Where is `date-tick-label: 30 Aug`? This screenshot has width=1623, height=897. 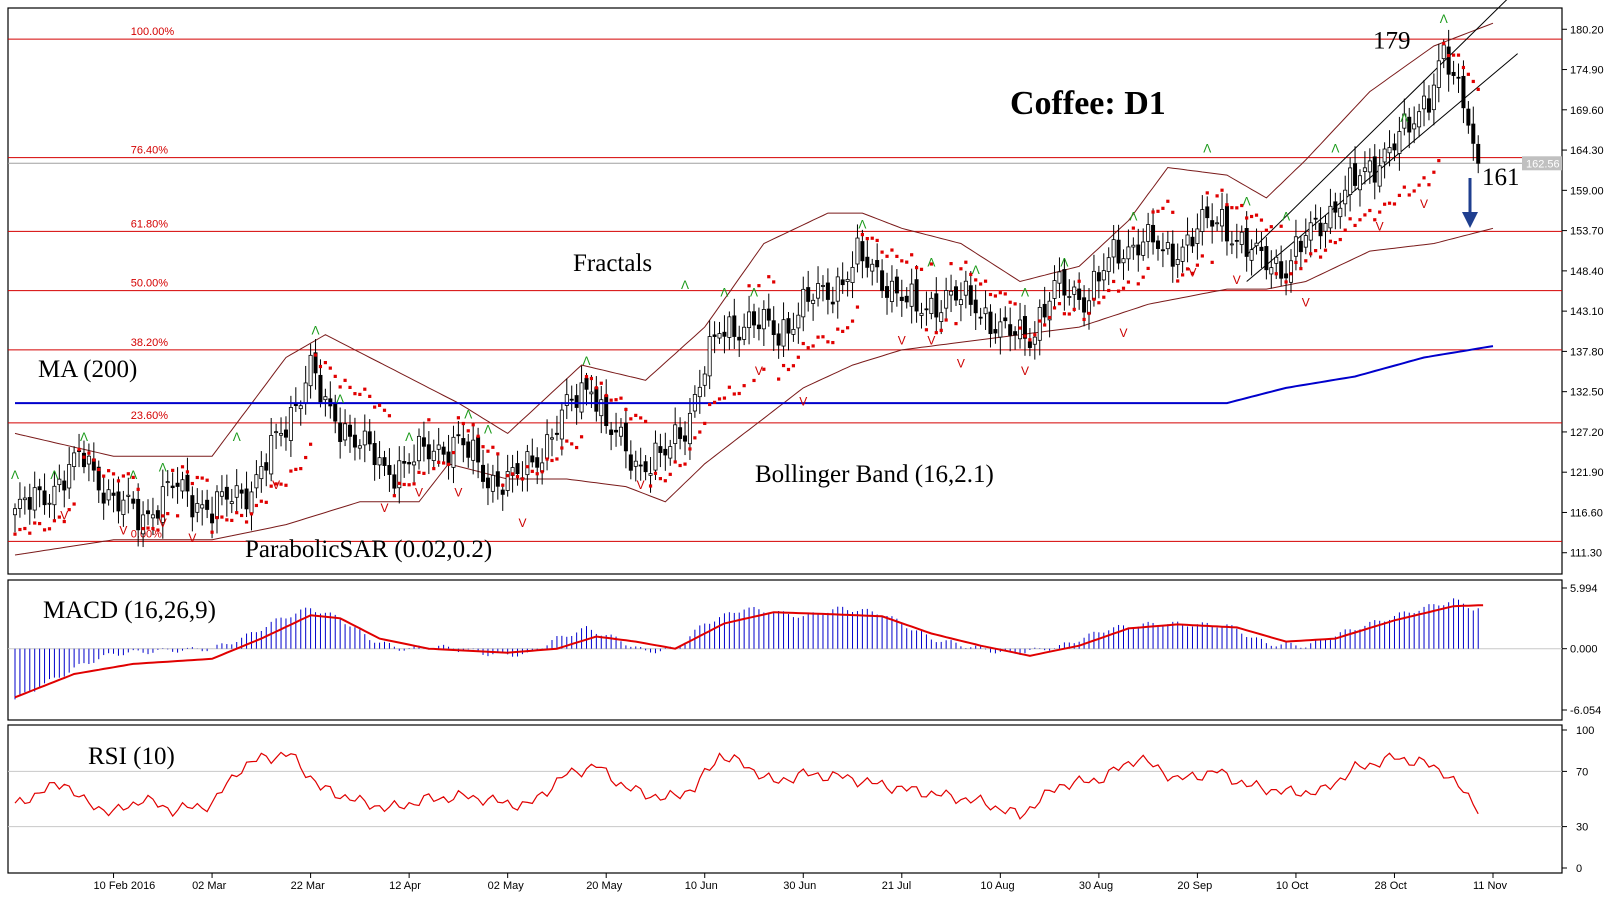 date-tick-label: 30 Aug is located at coordinates (1096, 886).